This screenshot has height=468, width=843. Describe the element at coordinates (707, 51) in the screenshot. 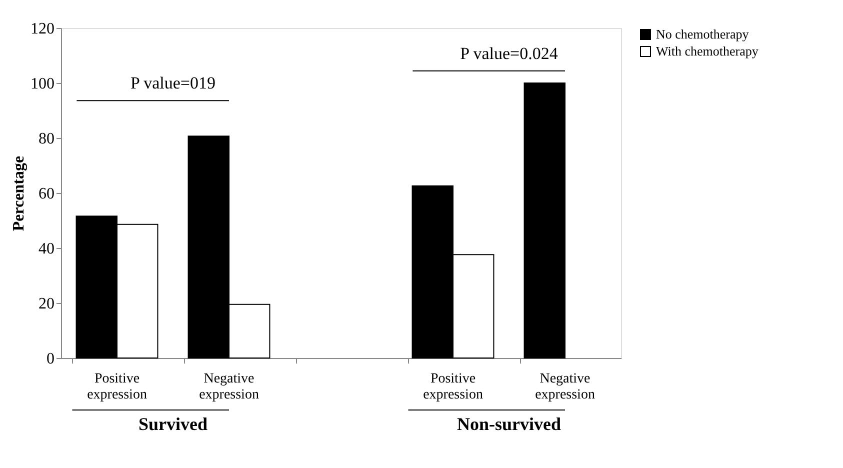

I see `legend-label: With chemotherapy` at that location.